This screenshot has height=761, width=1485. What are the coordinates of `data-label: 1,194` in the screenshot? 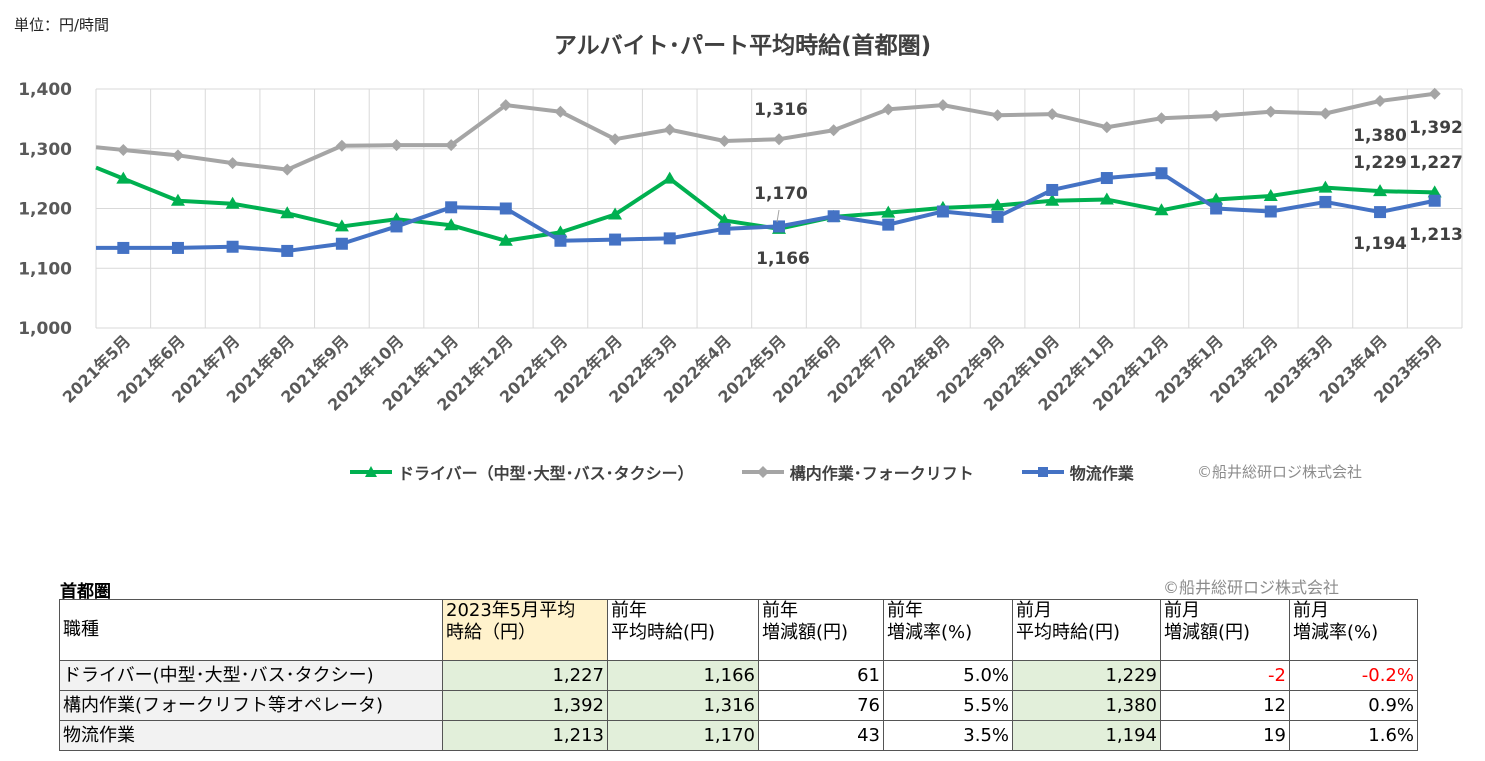 It's located at (1380, 244).